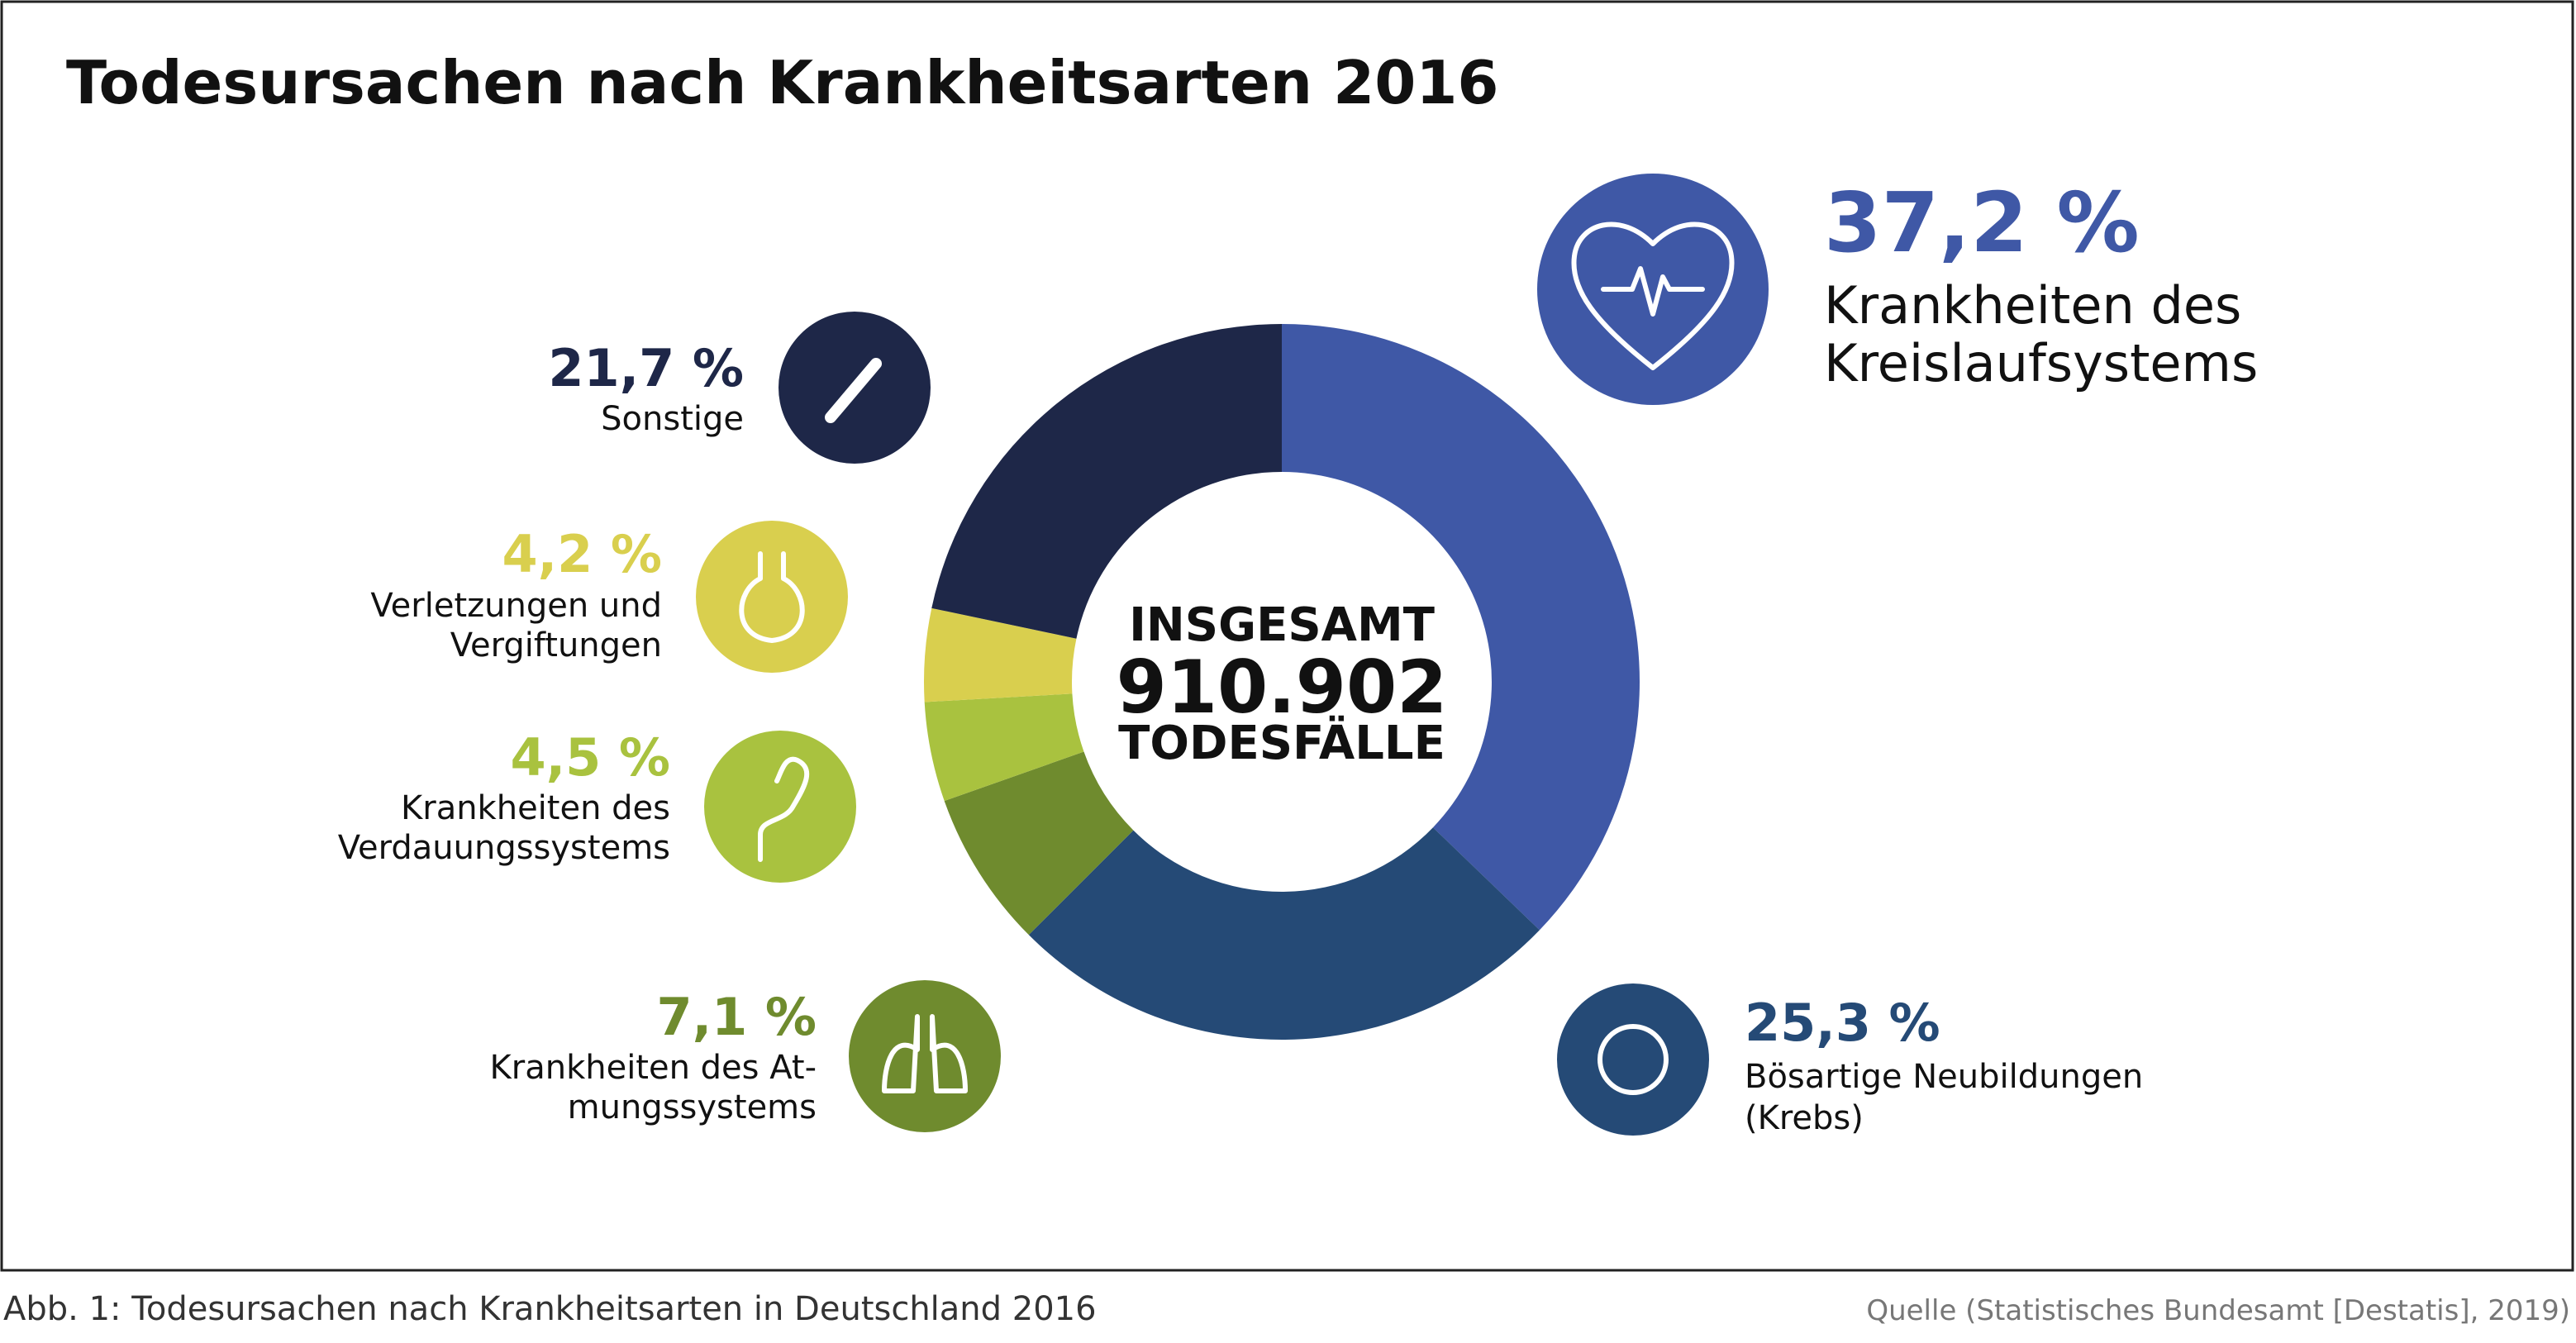  Describe the element at coordinates (582, 554) in the screenshot. I see `value-label: 4,2 %` at that location.